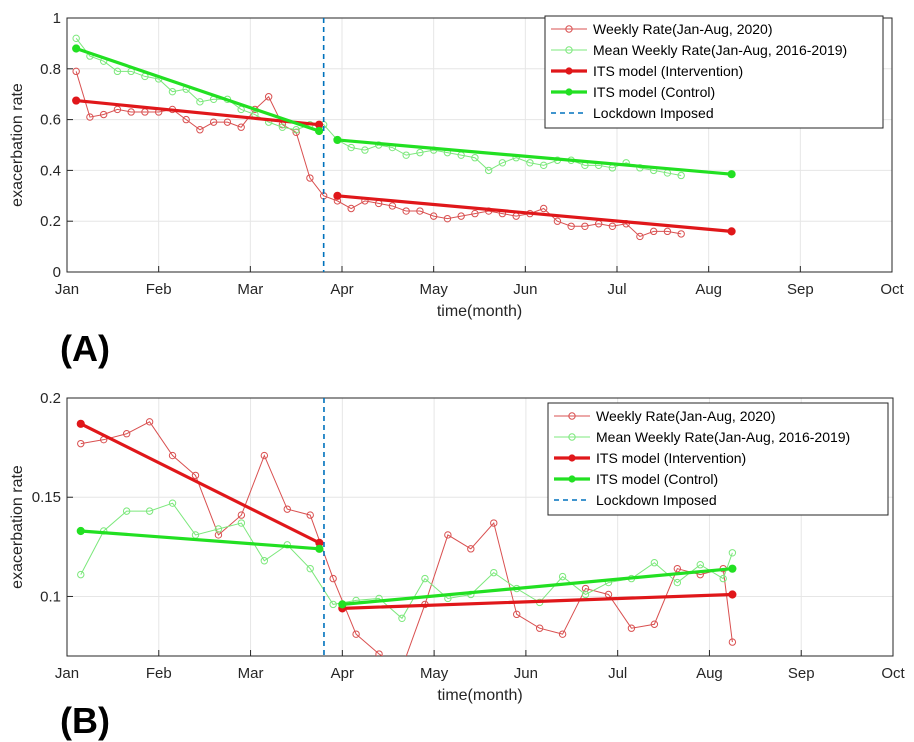 The image size is (914, 742). I want to click on x-tick-label: Feb, so click(159, 673).